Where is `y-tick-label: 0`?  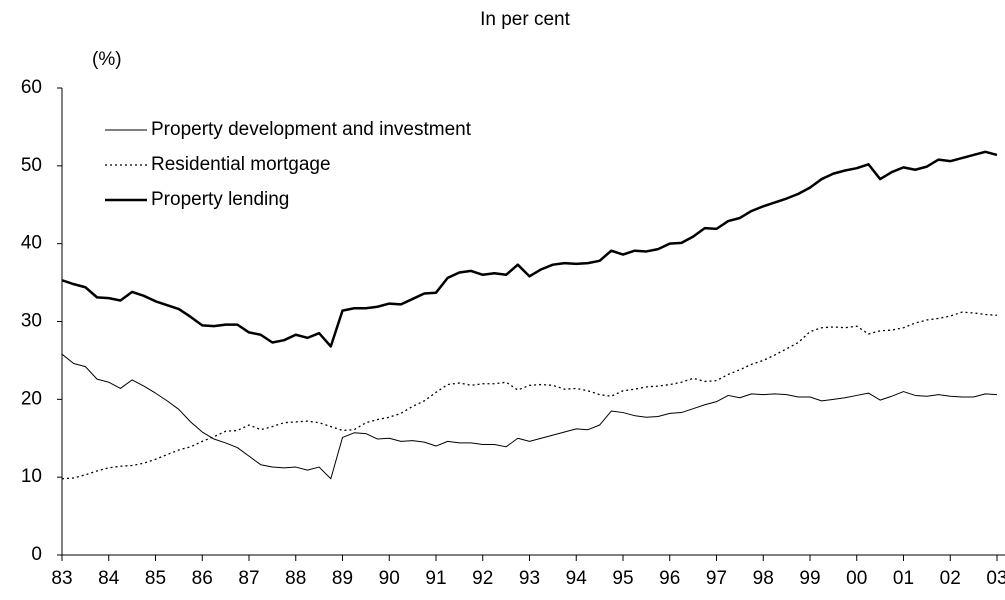 y-tick-label: 0 is located at coordinates (36, 554).